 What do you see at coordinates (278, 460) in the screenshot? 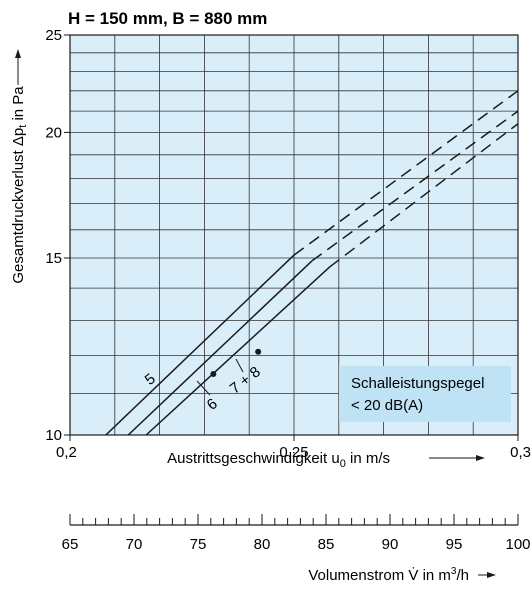
I see `x-axis-label: Austrittsgeschwindigkeit u0 in m/s` at bounding box center [278, 460].